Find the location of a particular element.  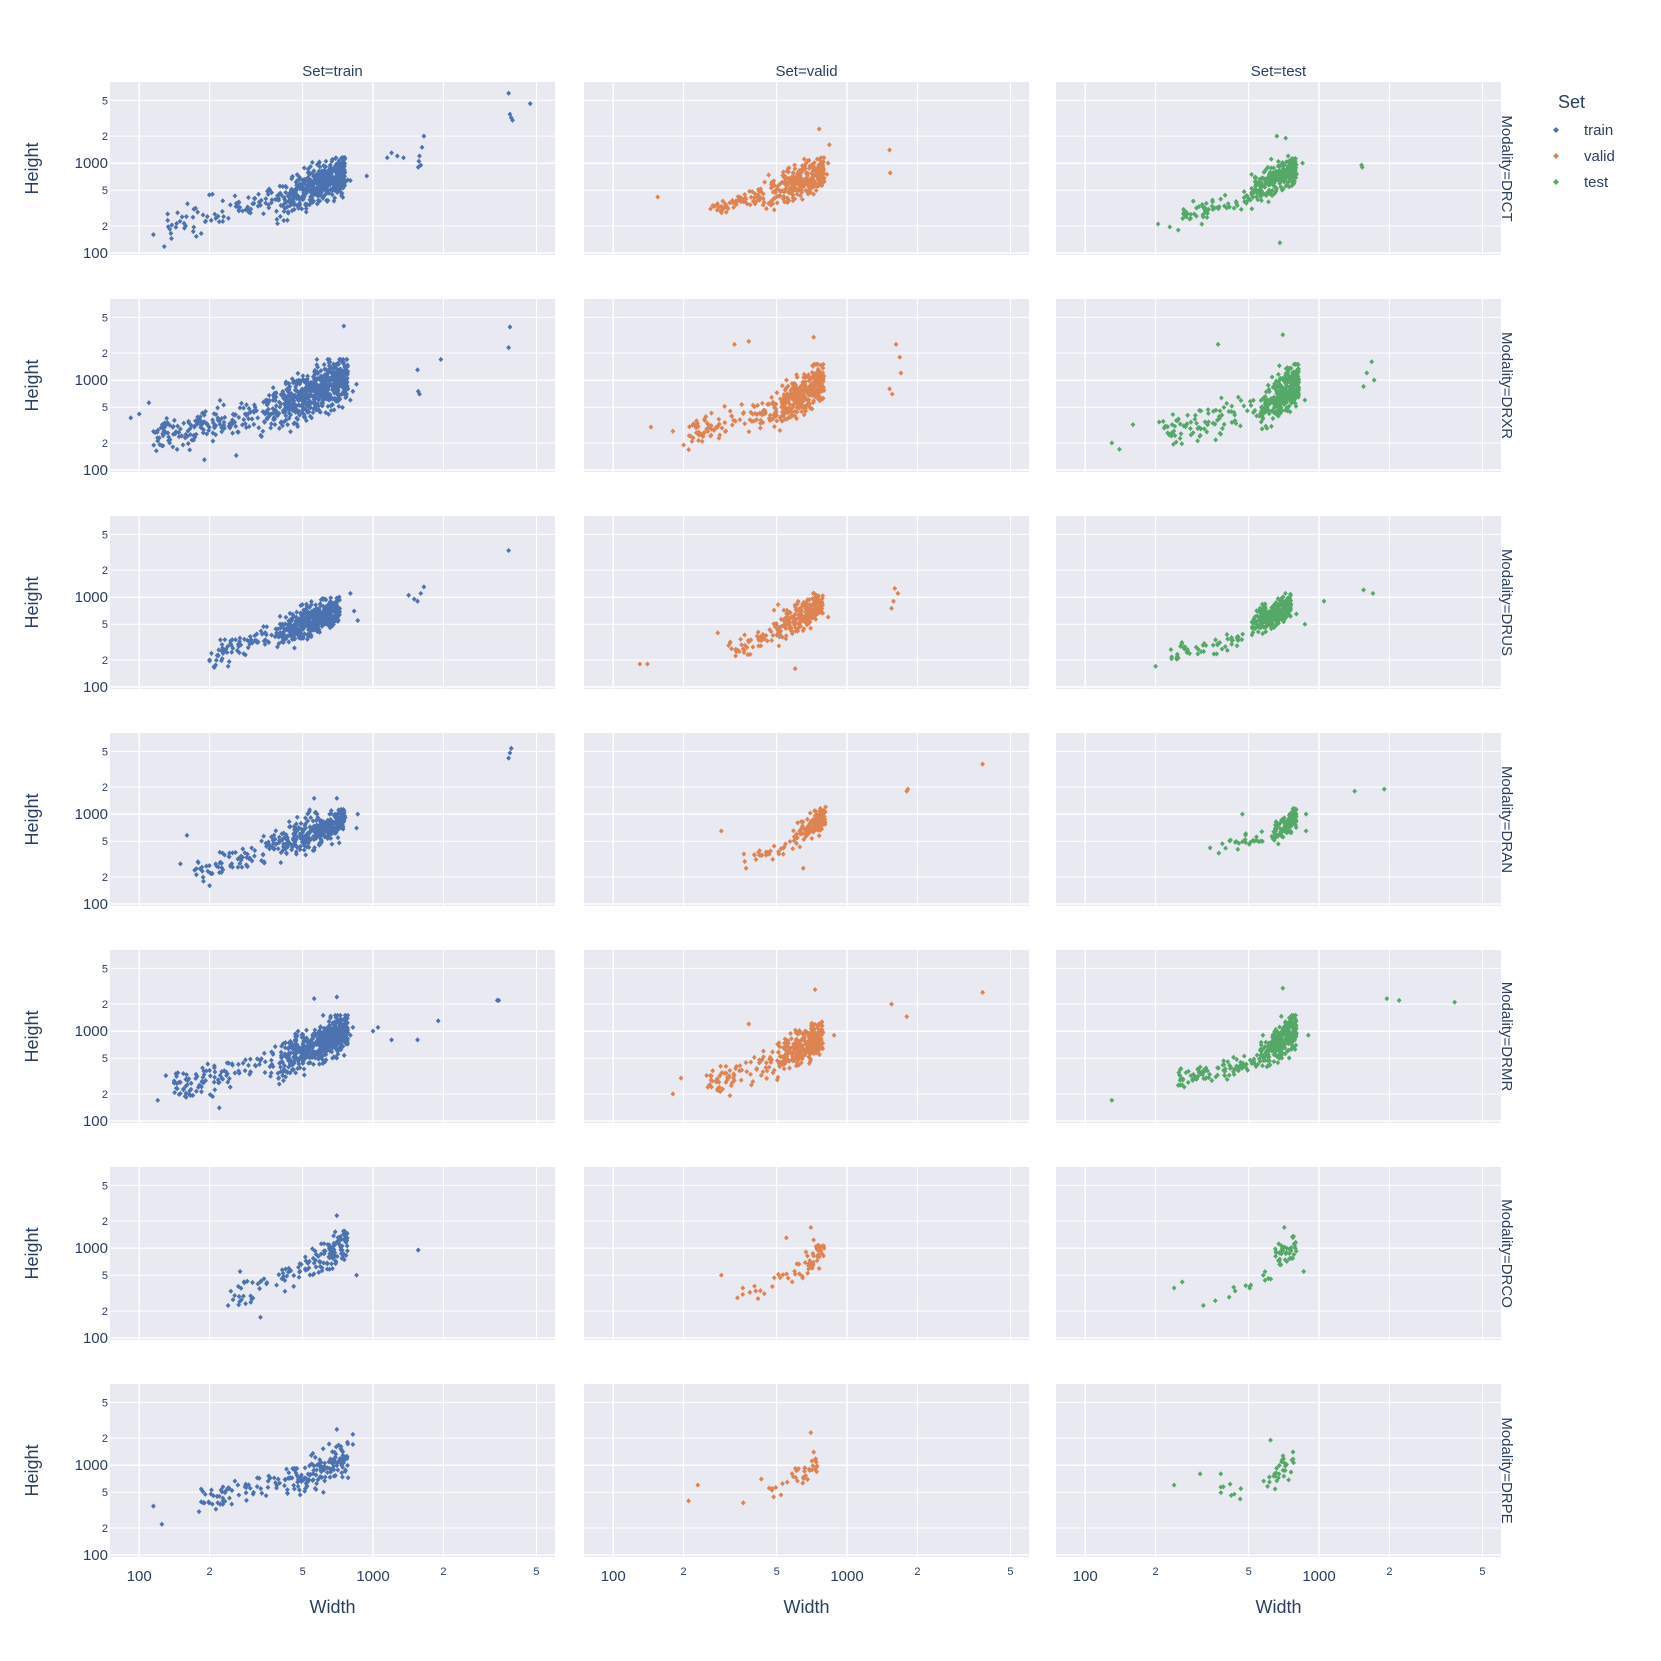

panel-DRUS-valid is located at coordinates (806, 602).